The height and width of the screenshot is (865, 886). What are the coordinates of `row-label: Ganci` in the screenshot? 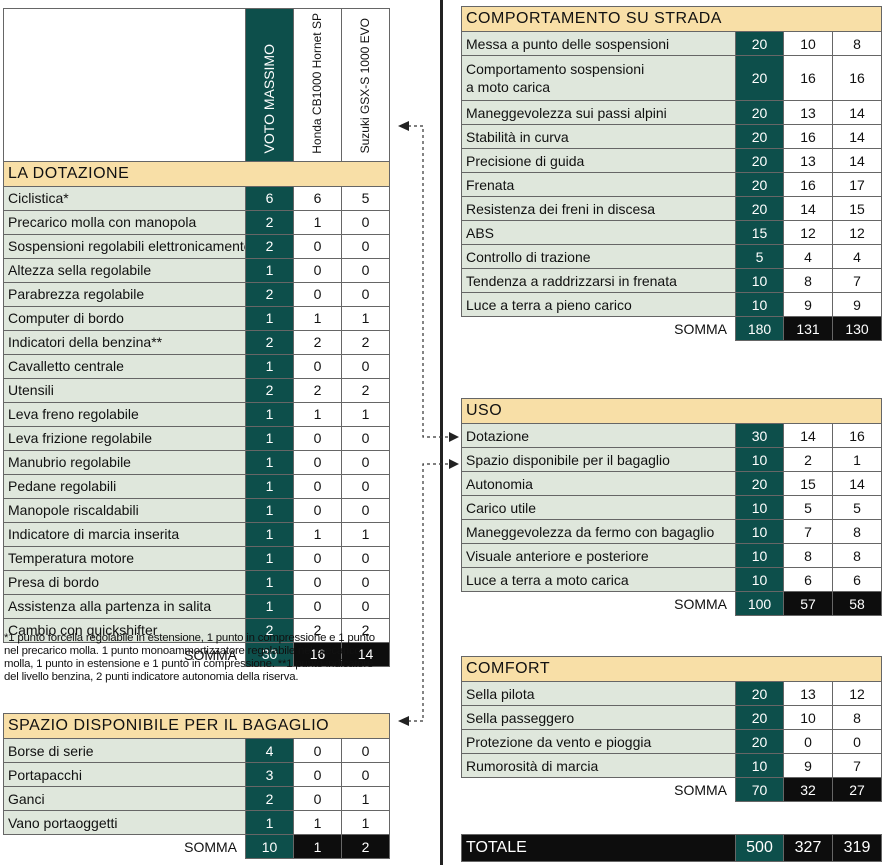 It's located at (124, 798).